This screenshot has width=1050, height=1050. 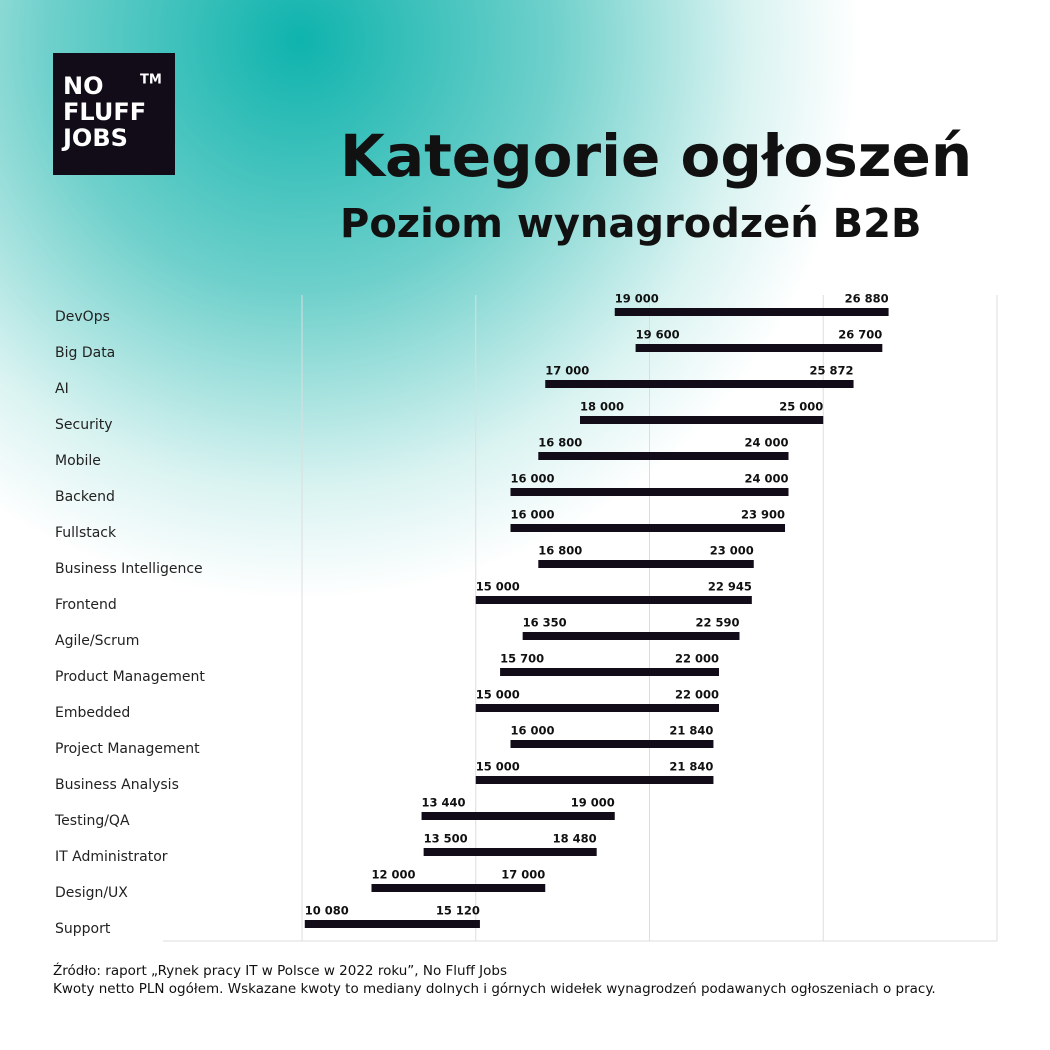 What do you see at coordinates (545, 623) in the screenshot?
I see `low-label: 16 350` at bounding box center [545, 623].